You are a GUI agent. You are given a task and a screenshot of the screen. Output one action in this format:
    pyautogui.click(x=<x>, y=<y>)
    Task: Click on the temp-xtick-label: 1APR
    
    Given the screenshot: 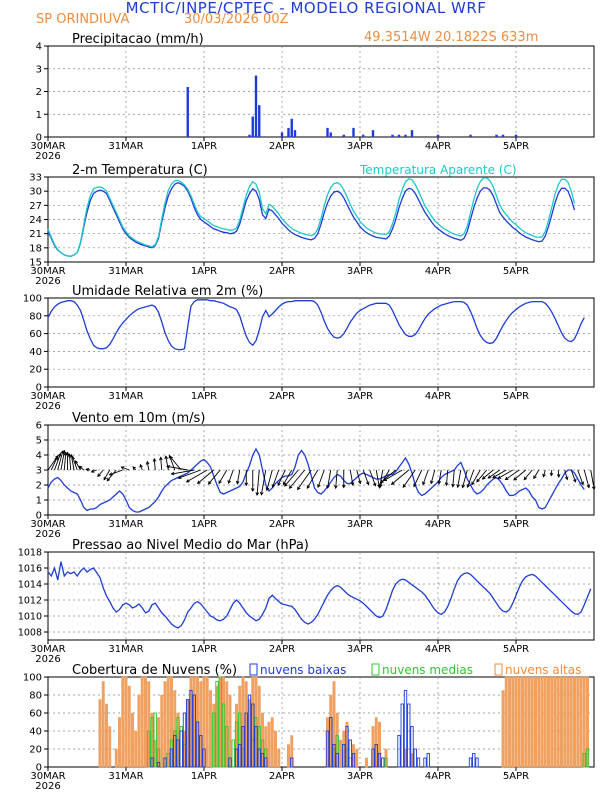 What is the action you would take?
    pyautogui.click(x=204, y=271)
    